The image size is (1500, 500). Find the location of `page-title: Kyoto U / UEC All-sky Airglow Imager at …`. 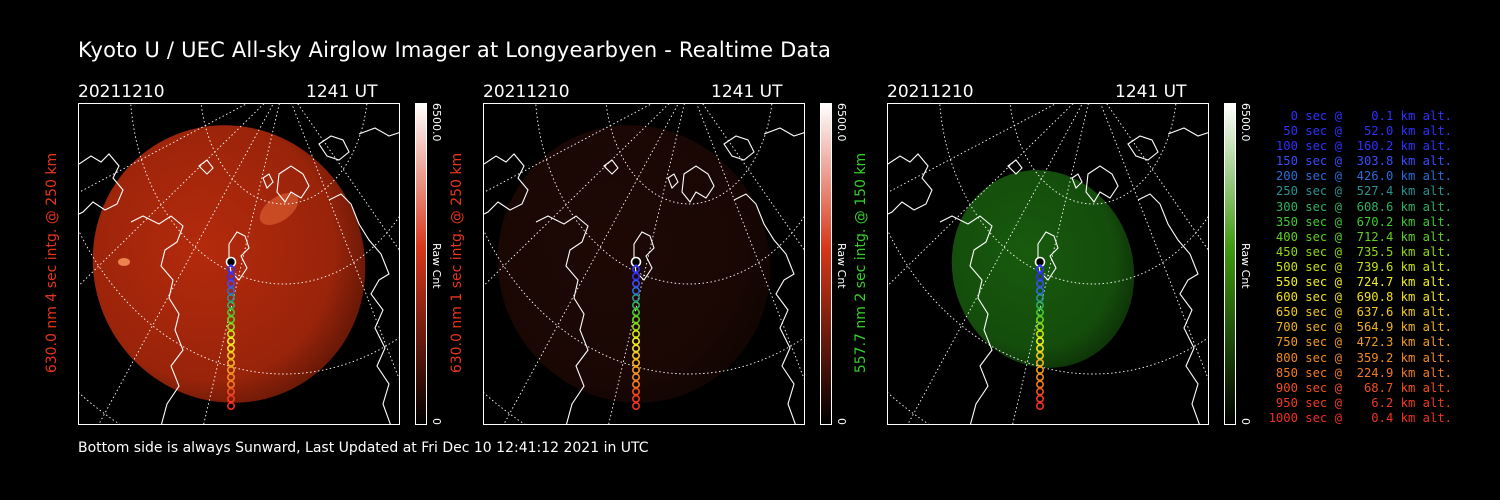

page-title: Kyoto U / UEC All-sky Airglow Imager at … is located at coordinates (455, 50).